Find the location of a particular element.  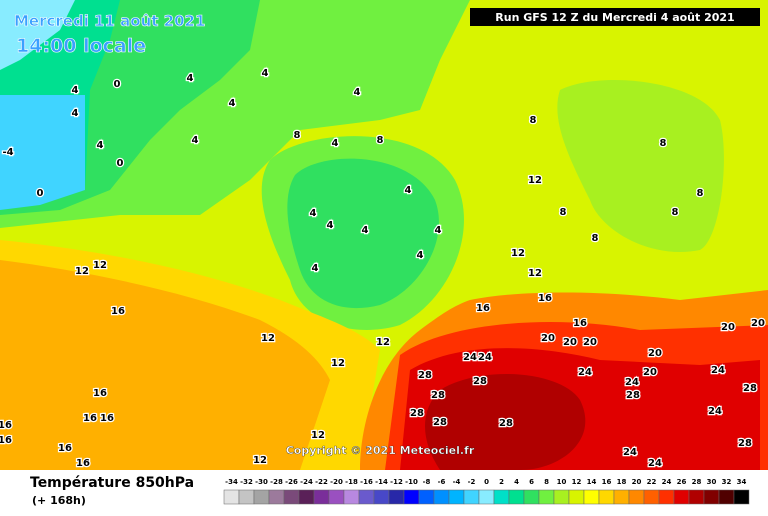

legend-value: 20 is located at coordinates (637, 482).